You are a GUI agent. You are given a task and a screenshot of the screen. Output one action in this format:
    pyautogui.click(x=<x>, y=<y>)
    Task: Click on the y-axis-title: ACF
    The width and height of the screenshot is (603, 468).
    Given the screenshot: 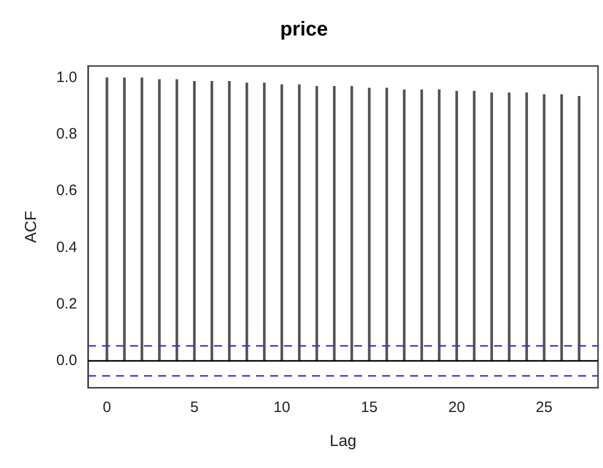 What is the action you would take?
    pyautogui.click(x=31, y=226)
    